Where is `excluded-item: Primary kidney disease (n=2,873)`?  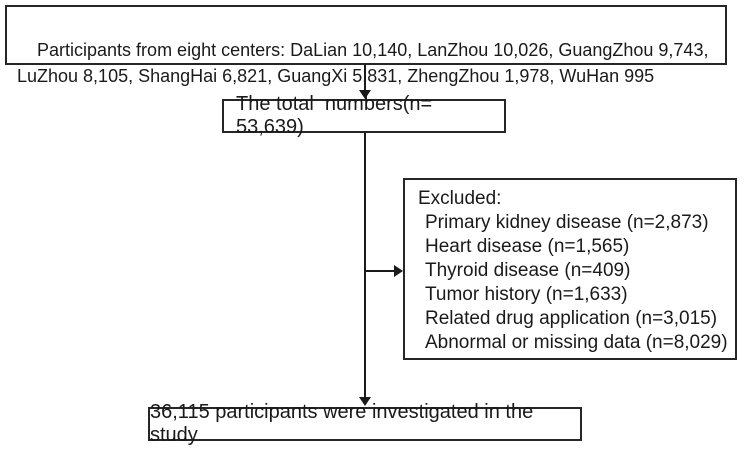 excluded-item: Primary kidney disease (n=2,873) is located at coordinates (567, 222).